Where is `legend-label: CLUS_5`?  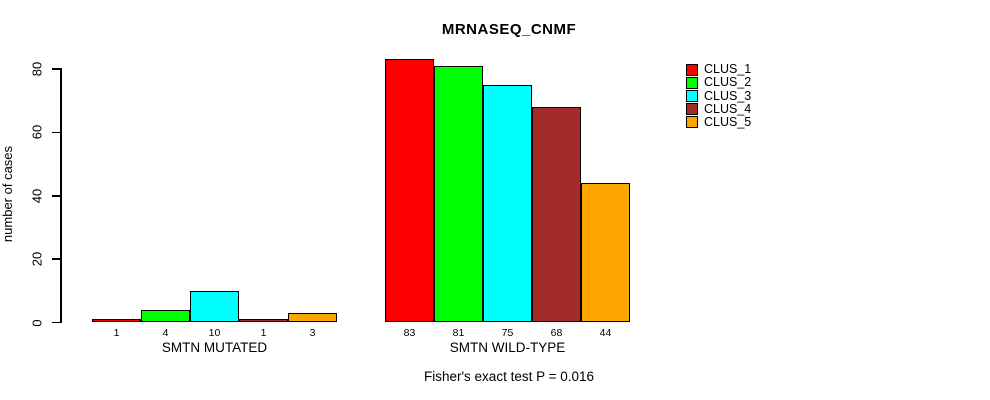
legend-label: CLUS_5 is located at coordinates (728, 122).